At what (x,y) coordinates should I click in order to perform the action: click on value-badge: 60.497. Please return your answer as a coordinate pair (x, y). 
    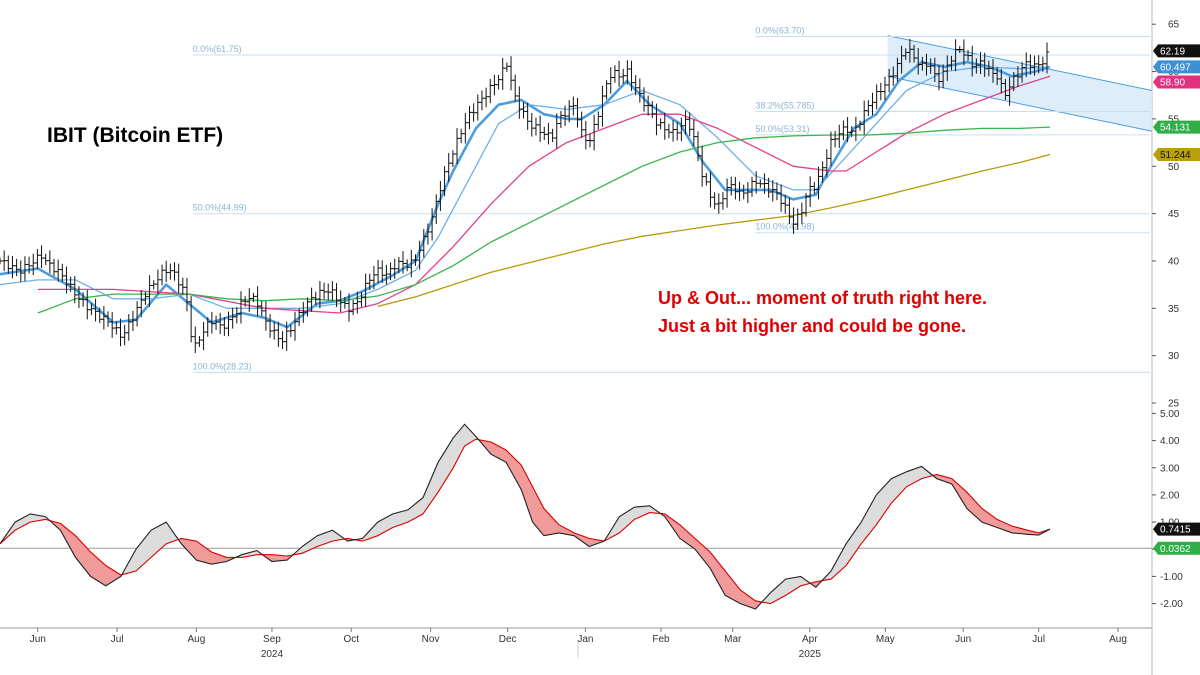
    Looking at the image, I should click on (1176, 66).